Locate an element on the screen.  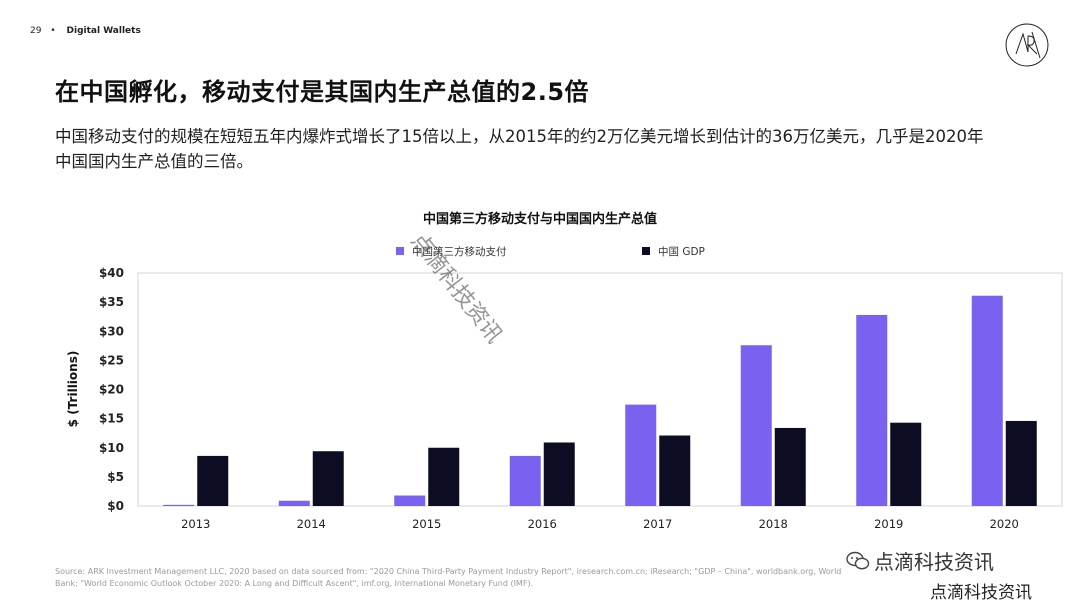
y-tick-label: $10 is located at coordinates (111, 448).